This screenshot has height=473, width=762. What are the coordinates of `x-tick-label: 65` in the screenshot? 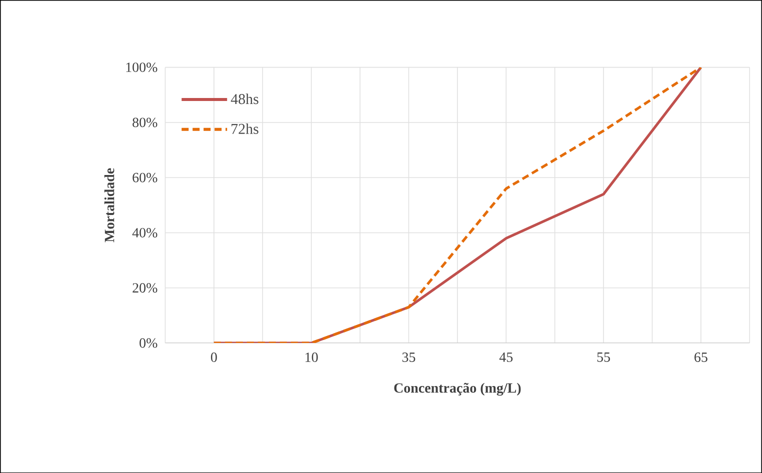 It's located at (701, 357).